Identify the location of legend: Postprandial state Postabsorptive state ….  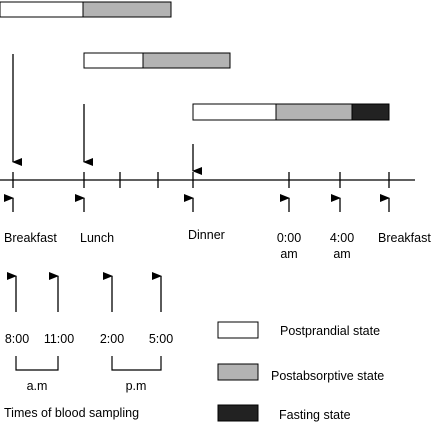
(300, 371).